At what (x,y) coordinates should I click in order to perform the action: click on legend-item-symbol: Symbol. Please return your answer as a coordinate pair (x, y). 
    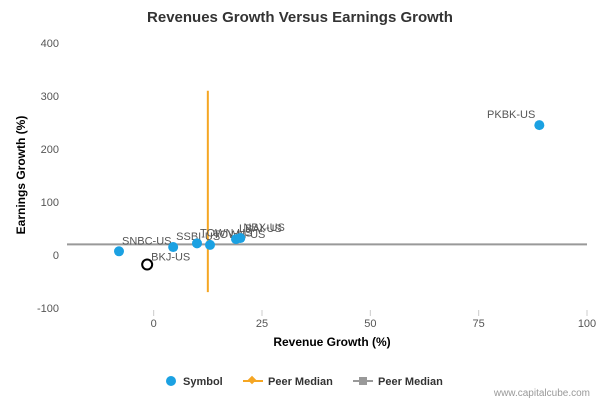
    Looking at the image, I should click on (194, 382).